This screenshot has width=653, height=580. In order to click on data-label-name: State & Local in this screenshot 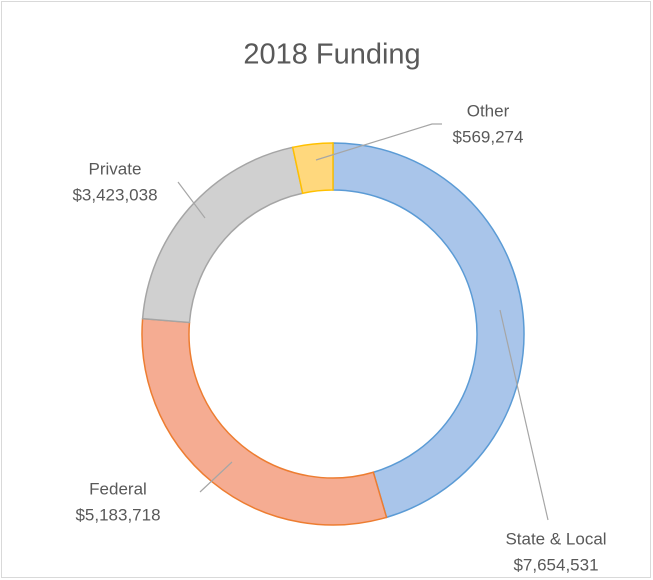, I will do `click(555, 538)`.